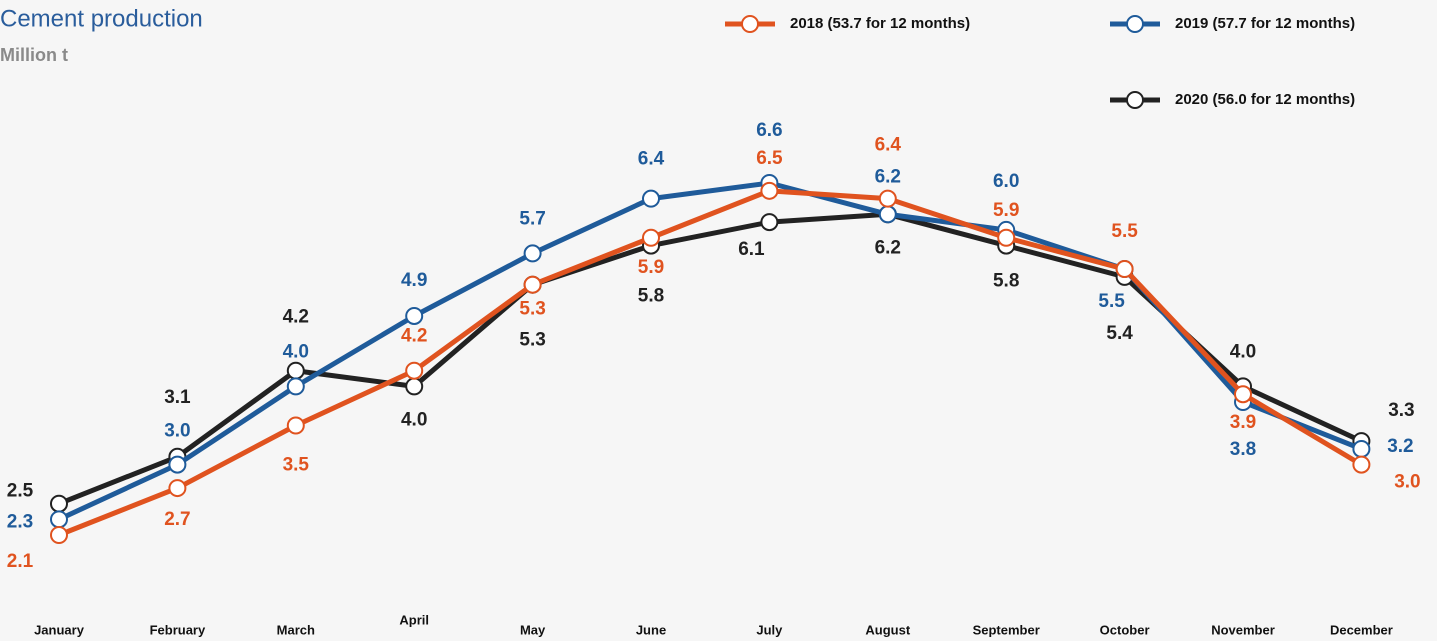  Describe the element at coordinates (414, 280) in the screenshot. I see `data-label: 4.9` at that location.